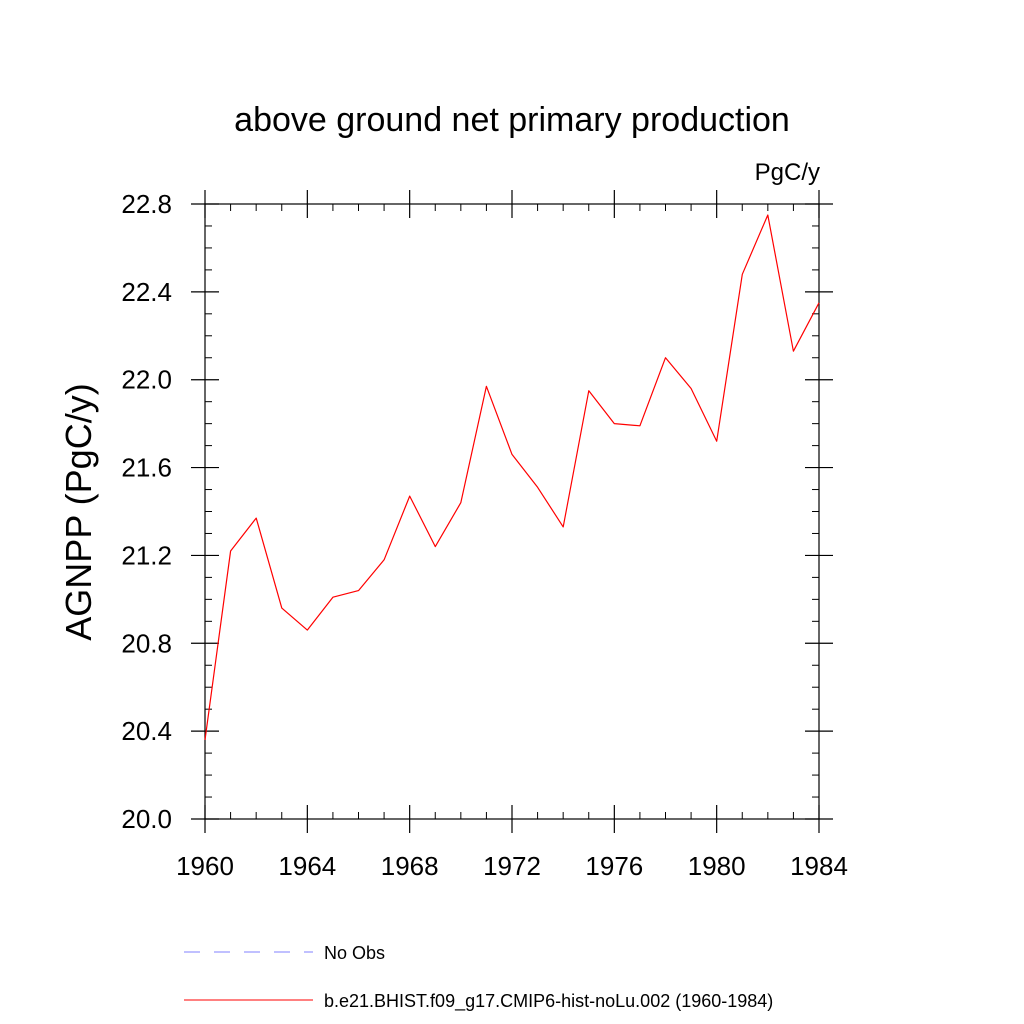  What do you see at coordinates (354, 953) in the screenshot?
I see `legend-label: No Obs` at bounding box center [354, 953].